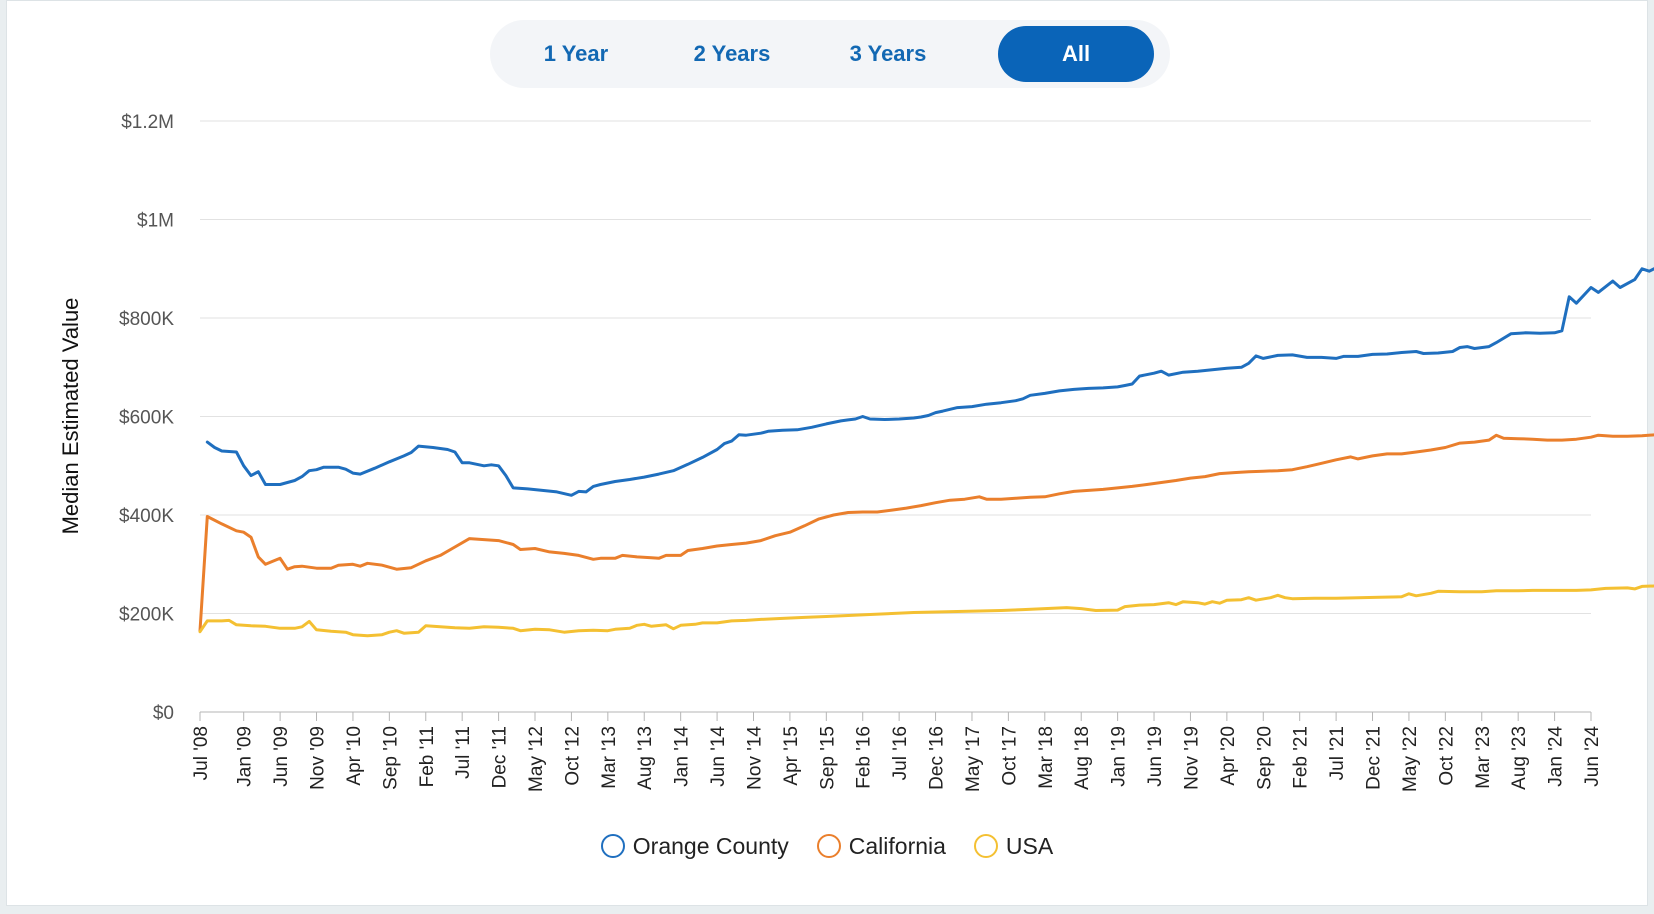  Describe the element at coordinates (645, 758) in the screenshot. I see `x-tick-label: Aug '13` at that location.